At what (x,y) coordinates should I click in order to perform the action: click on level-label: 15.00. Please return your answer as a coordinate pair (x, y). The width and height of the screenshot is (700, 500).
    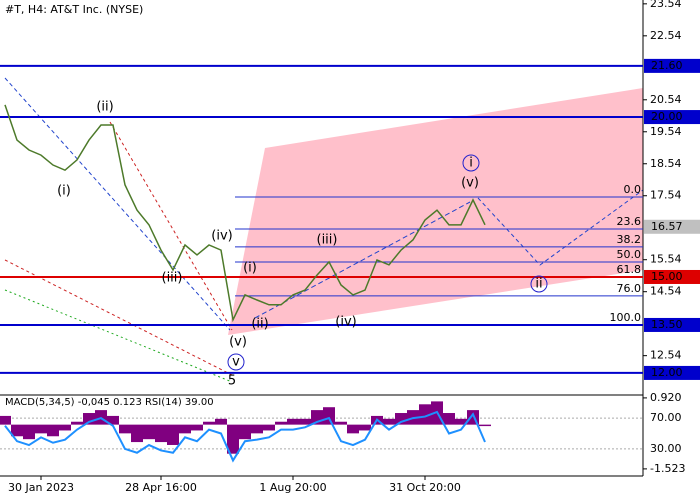
    Looking at the image, I should click on (667, 276).